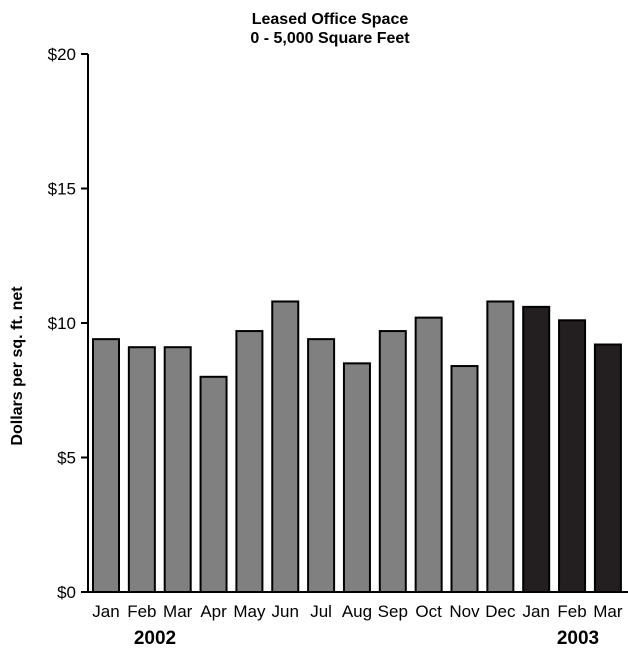 The width and height of the screenshot is (628, 650). Describe the element at coordinates (213, 611) in the screenshot. I see `x-tick-label: Apr` at that location.